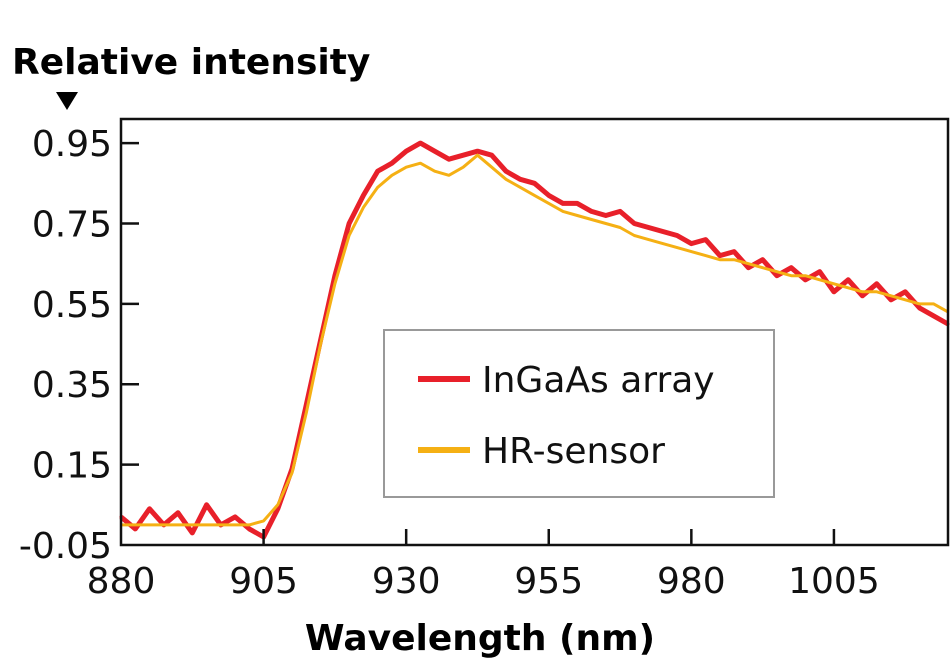  I want to click on x-tick-label: 1005, so click(834, 581).